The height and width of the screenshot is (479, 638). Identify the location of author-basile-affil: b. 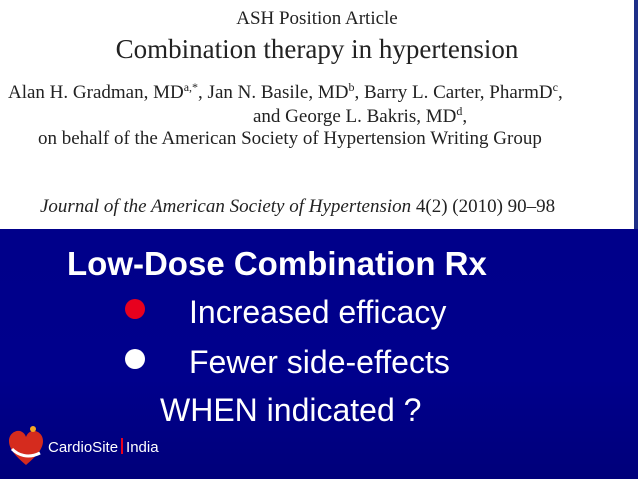
(351, 87).